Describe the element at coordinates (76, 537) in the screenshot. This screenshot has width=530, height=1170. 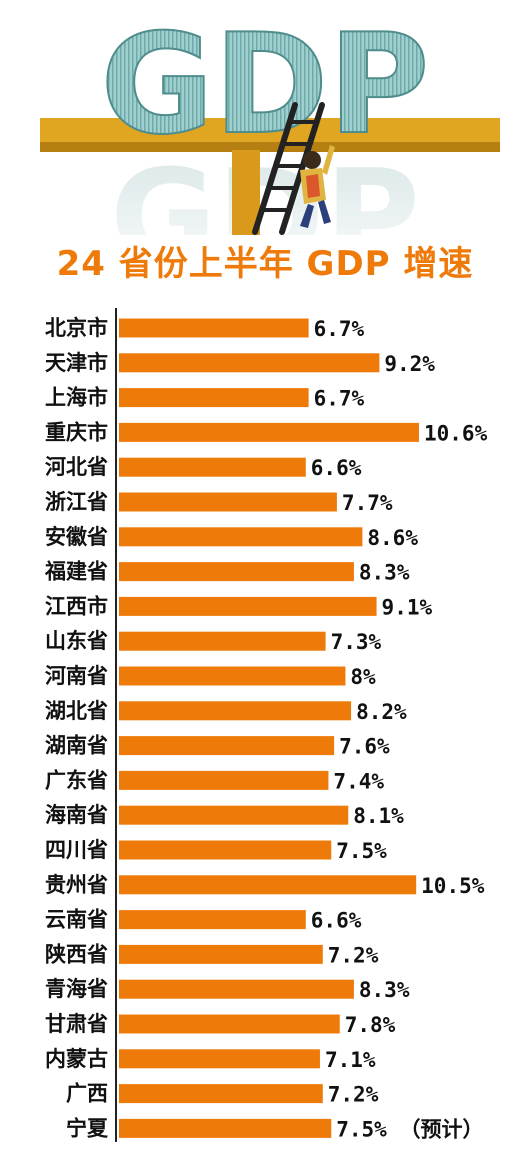
I see `category-label: 安徽省` at that location.